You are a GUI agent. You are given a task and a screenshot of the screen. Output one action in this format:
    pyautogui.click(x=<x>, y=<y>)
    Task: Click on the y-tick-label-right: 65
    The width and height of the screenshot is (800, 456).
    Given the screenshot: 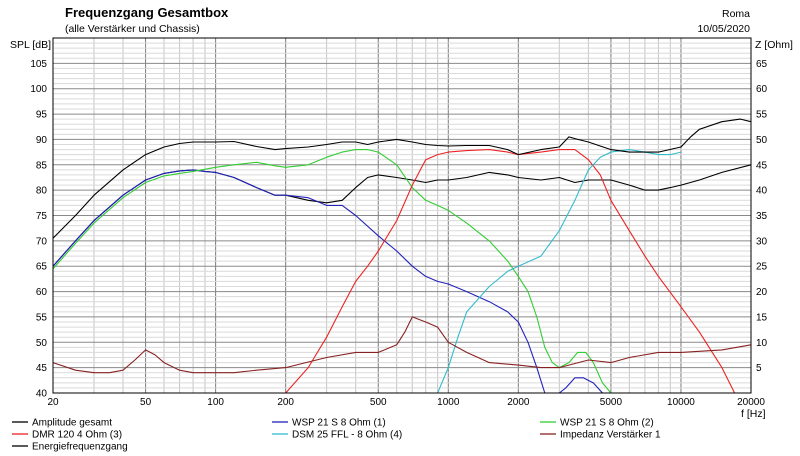 What is the action you would take?
    pyautogui.click(x=762, y=64)
    